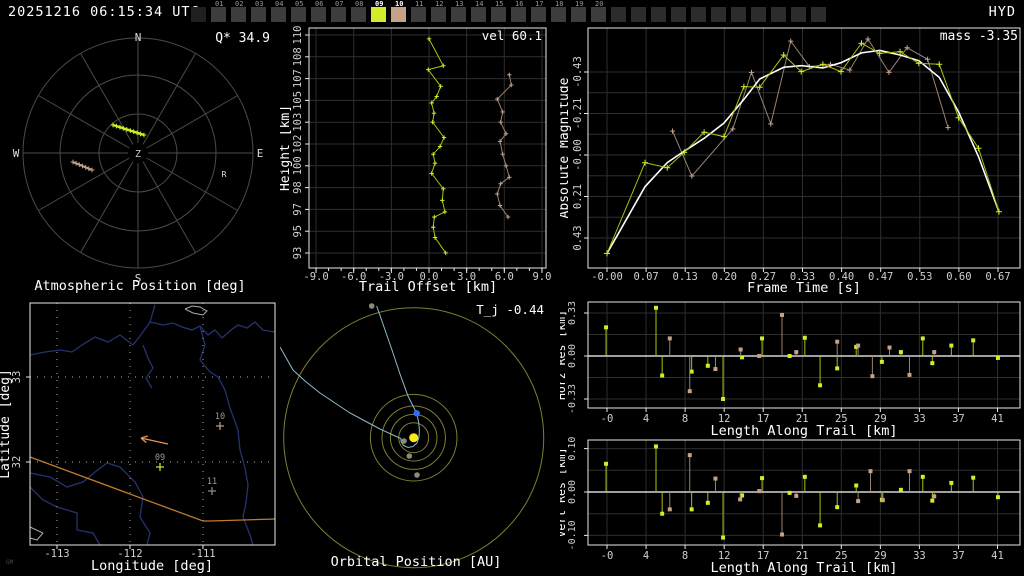 This screenshot has width=1024, height=576. What do you see at coordinates (958, 419) in the screenshot?
I see `svg-text: 37` at bounding box center [958, 419].